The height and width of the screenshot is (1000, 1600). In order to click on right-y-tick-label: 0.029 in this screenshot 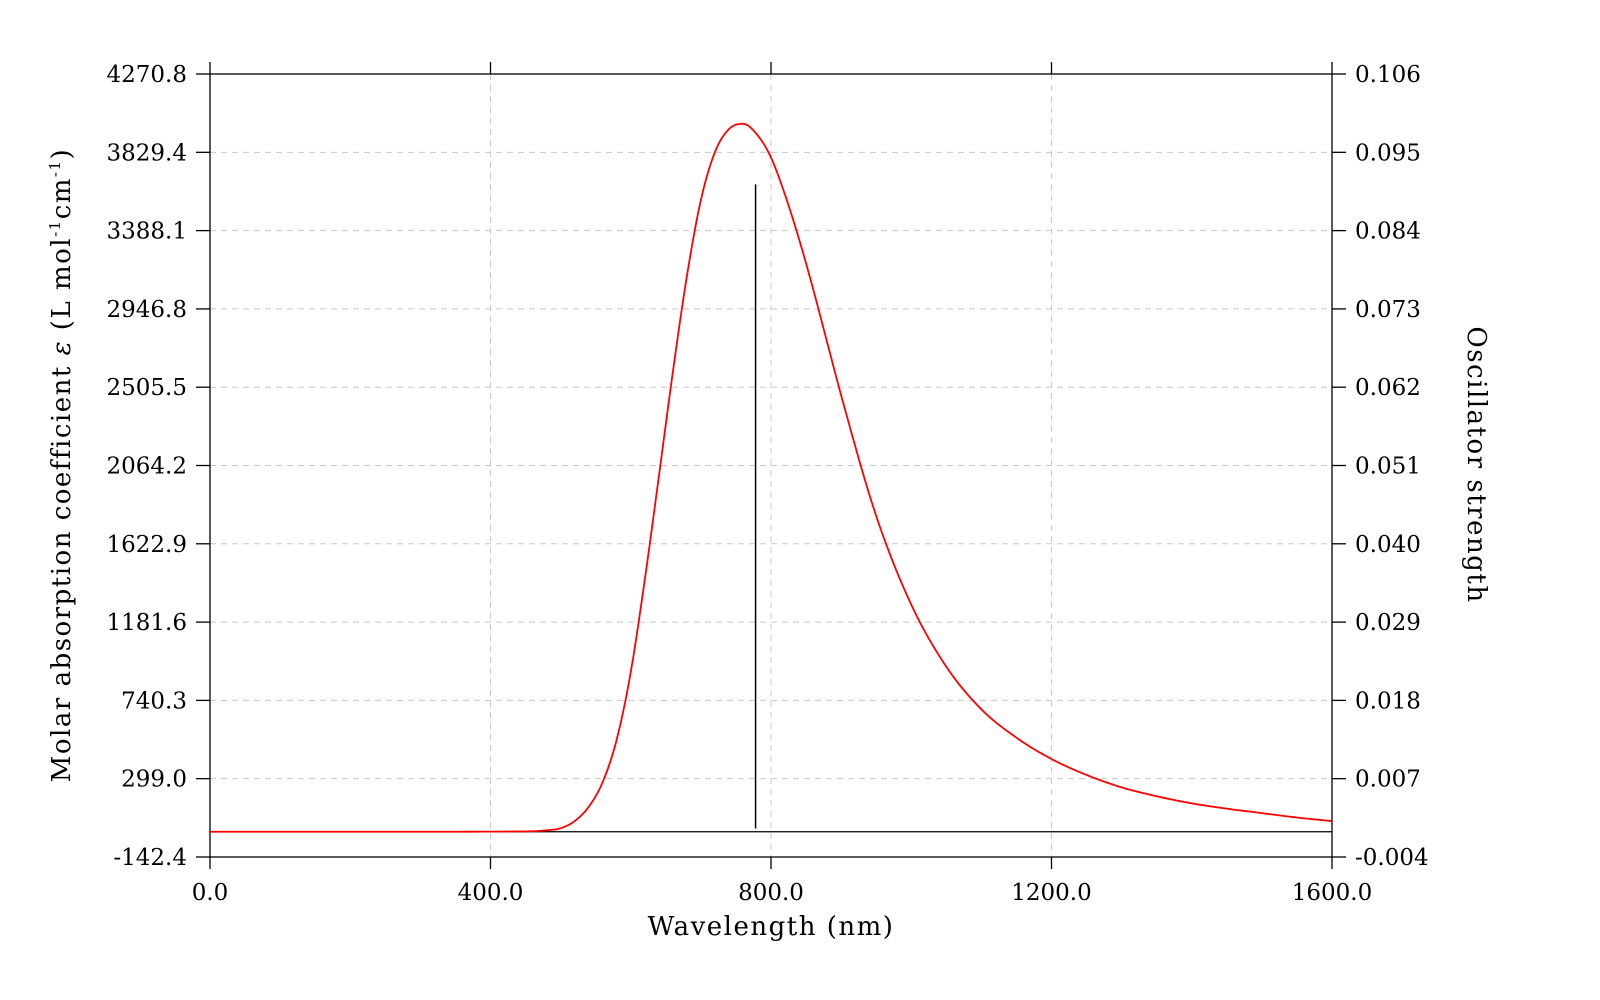, I will do `click(1388, 623)`.